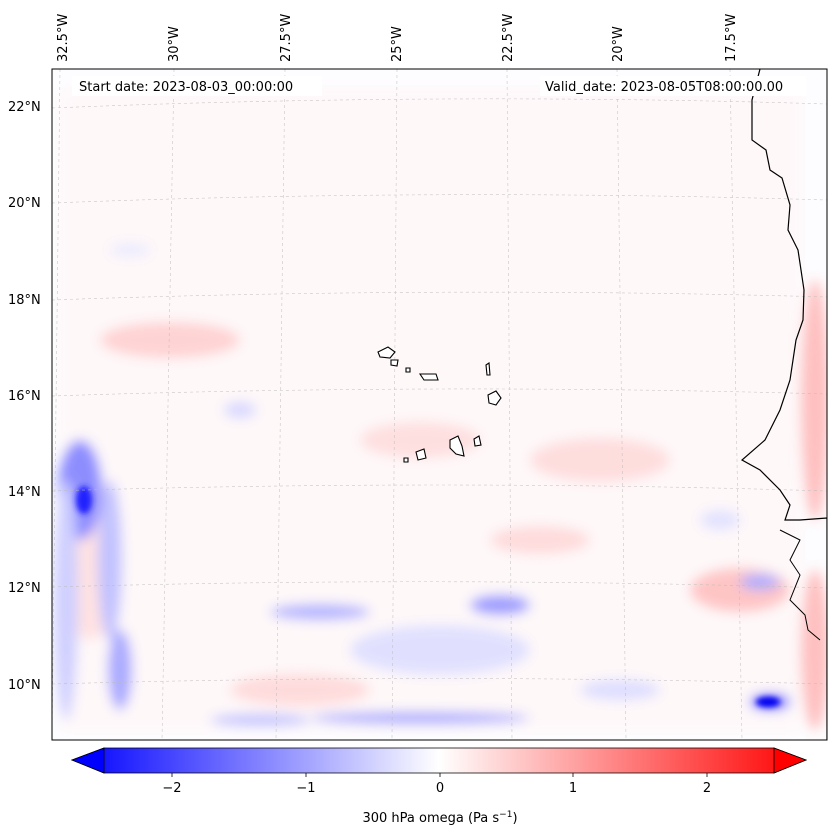 The height and width of the screenshot is (839, 837). I want to click on start-date-label: Start date: 2023-08-03_00:00:00, so click(186, 87).